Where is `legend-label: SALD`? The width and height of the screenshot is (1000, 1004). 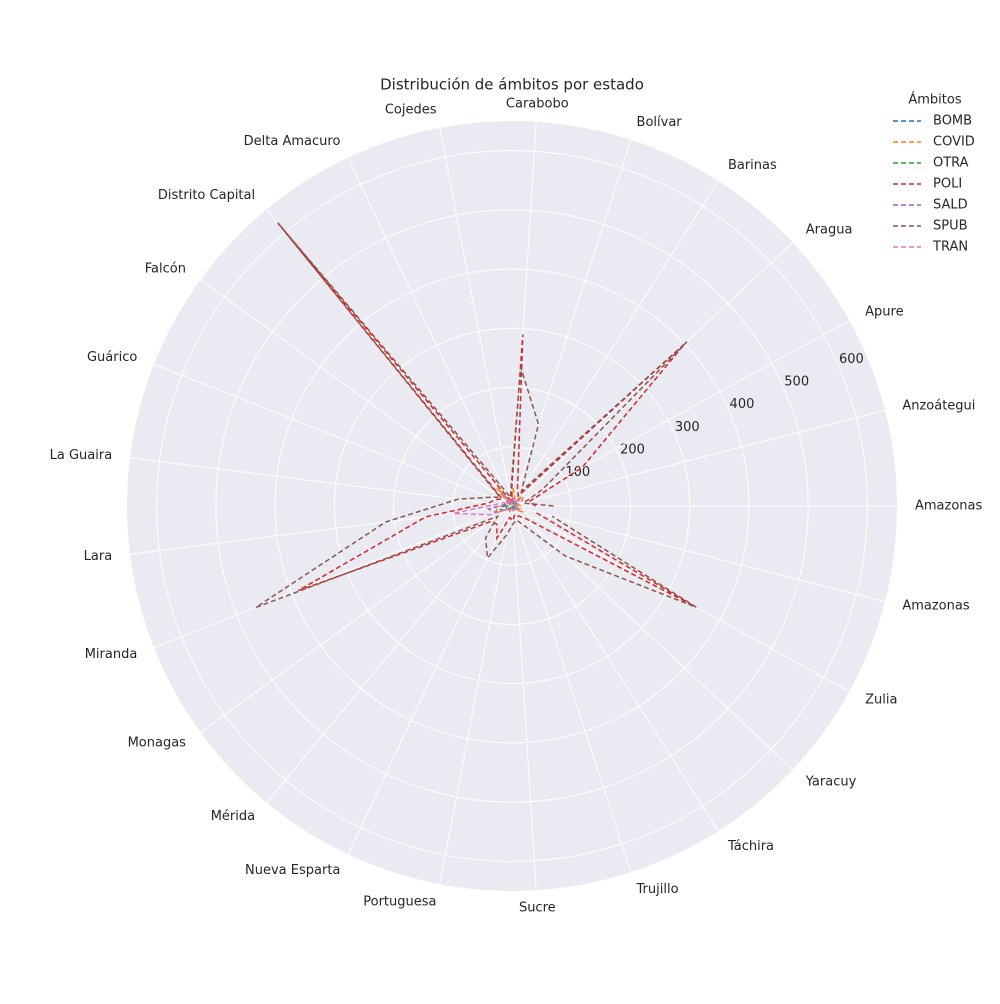
legend-label: SALD is located at coordinates (950, 205).